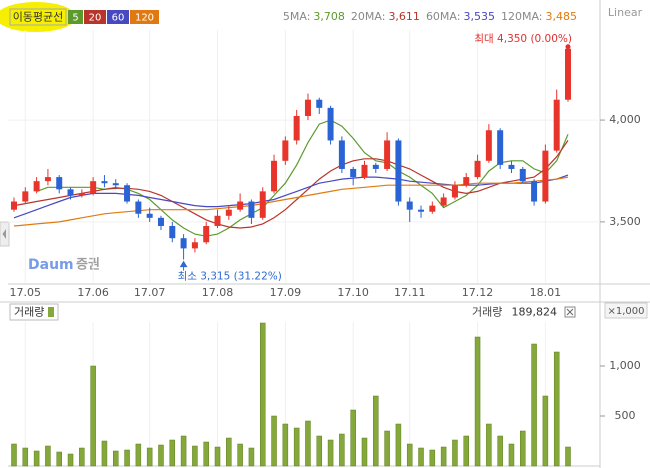 The image size is (650, 468). What do you see at coordinates (286, 292) in the screenshot?
I see `x-tick-label: 17.09` at bounding box center [286, 292].